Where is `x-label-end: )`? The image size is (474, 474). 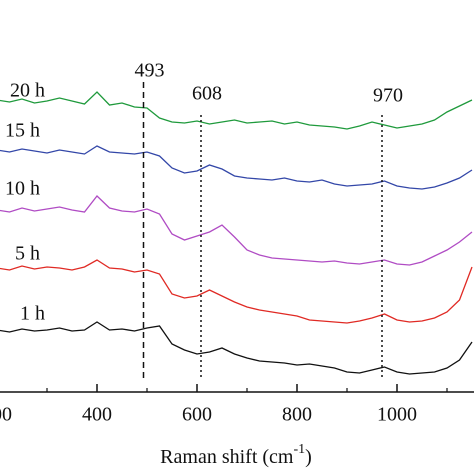 x-label-end: ) is located at coordinates (308, 457).